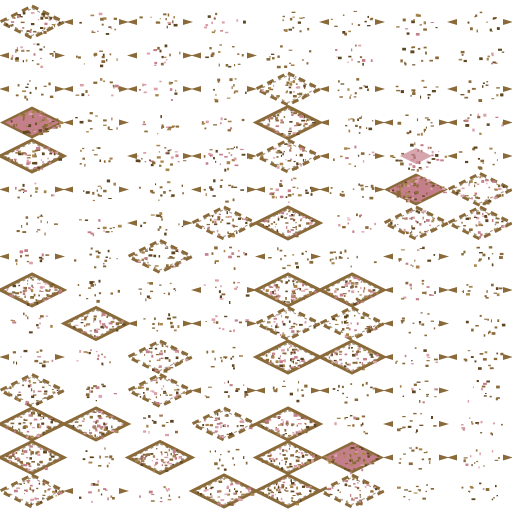  Describe the element at coordinates (132, 89) in the screenshot. I see `edge-fragment` at that location.